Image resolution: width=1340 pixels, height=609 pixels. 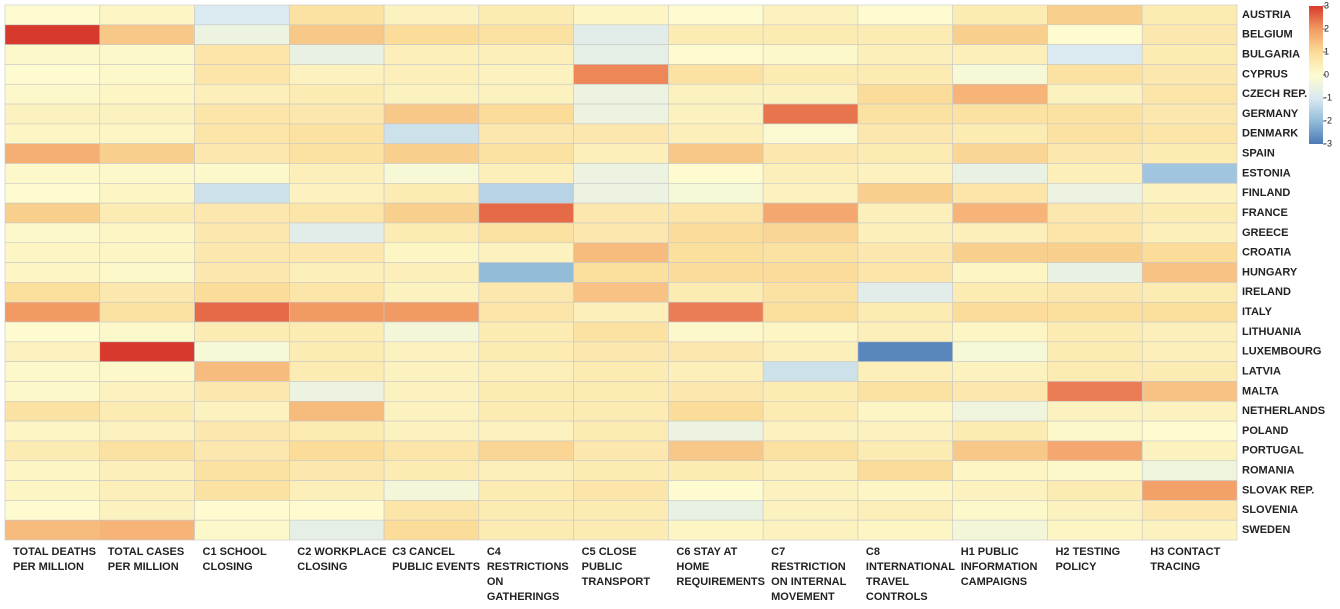 I want to click on column-label: C5 CLOSE PUBLIC TRANSPORT, so click(x=616, y=567).